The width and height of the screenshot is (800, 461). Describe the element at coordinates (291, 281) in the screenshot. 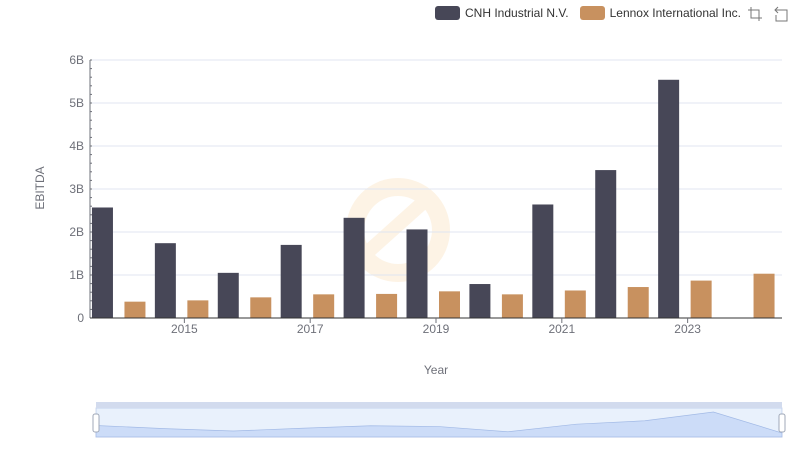

I see `bar-cnh-2017` at that location.